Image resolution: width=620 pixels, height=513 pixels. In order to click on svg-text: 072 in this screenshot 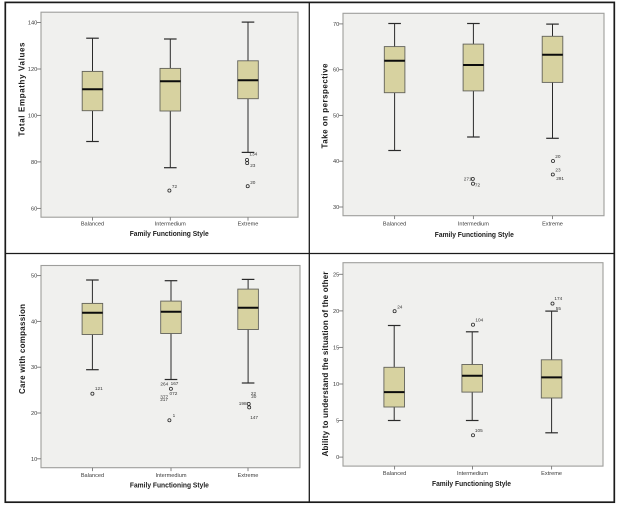, I will do `click(174, 393)`.